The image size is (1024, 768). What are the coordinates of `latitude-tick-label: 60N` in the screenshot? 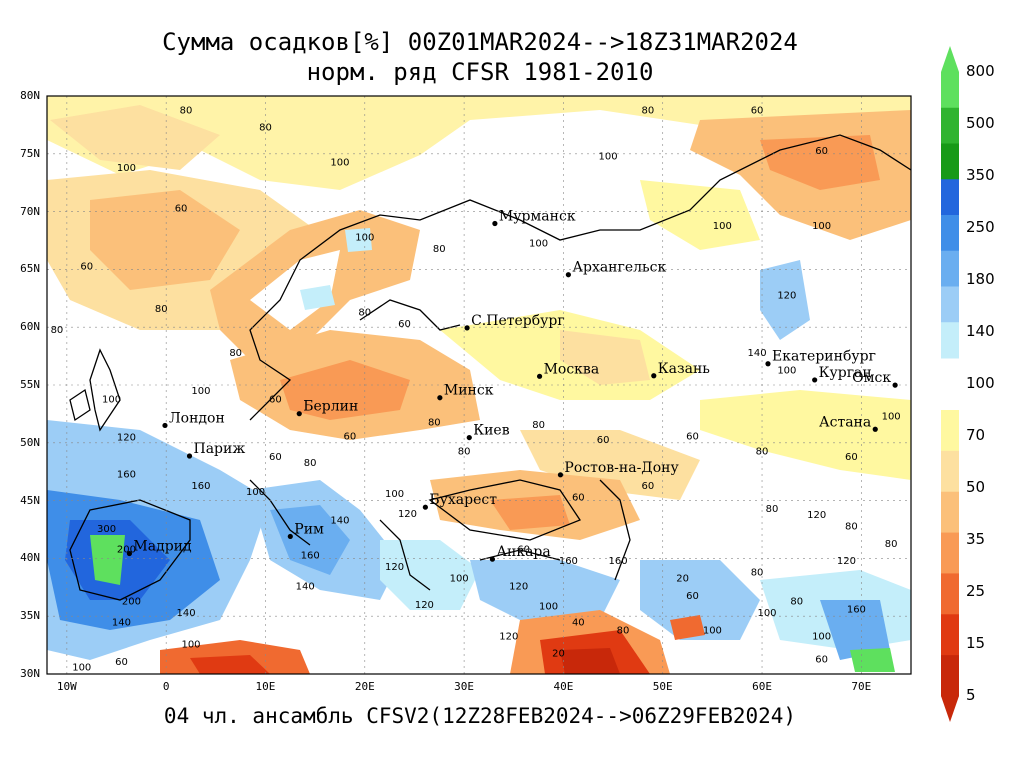 It's located at (30, 327).